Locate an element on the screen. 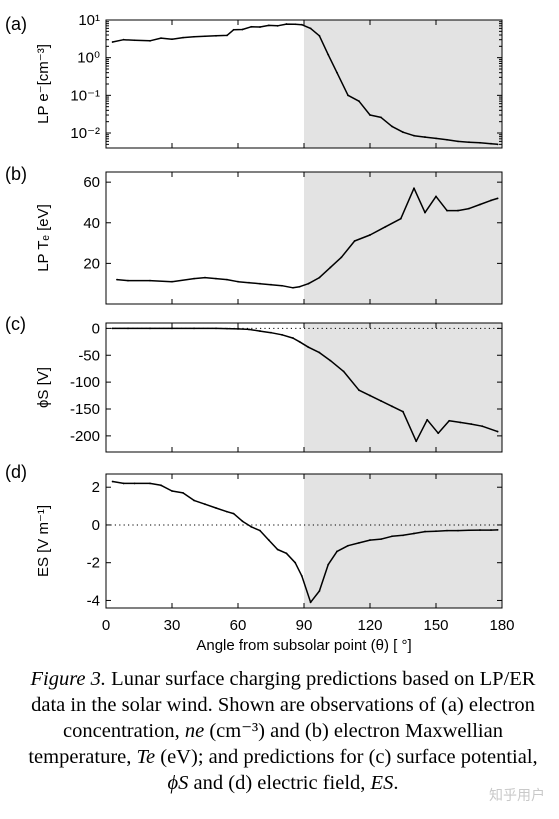  y-tick-label: 0 is located at coordinates (96, 328).